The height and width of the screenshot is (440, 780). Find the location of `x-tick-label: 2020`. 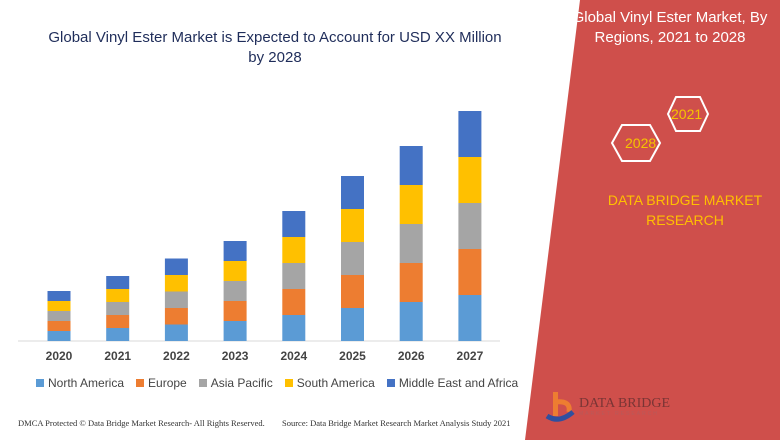

x-tick-label: 2020 is located at coordinates (59, 356).